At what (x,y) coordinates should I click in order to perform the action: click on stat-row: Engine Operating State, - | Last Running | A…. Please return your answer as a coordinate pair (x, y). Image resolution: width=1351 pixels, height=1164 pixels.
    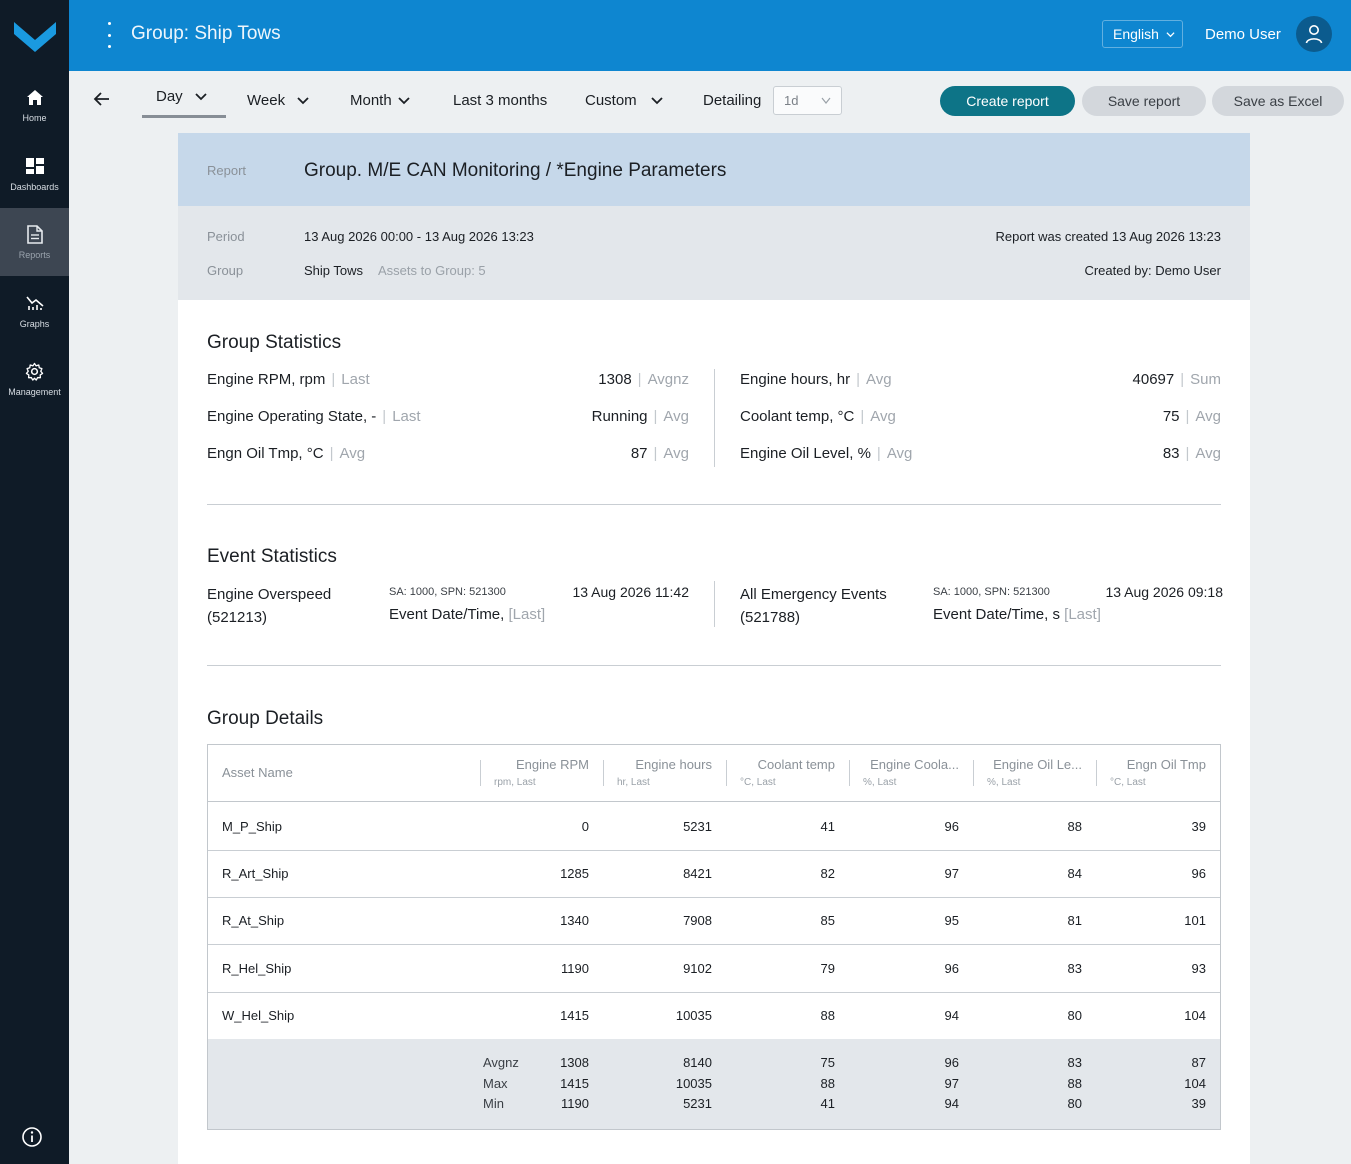
    Looking at the image, I should click on (448, 416).